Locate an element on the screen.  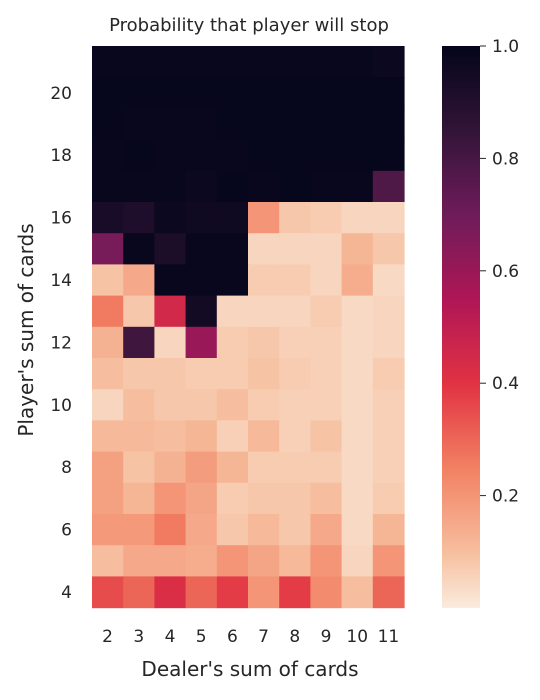
x-tick-label: 6 is located at coordinates (232, 637).